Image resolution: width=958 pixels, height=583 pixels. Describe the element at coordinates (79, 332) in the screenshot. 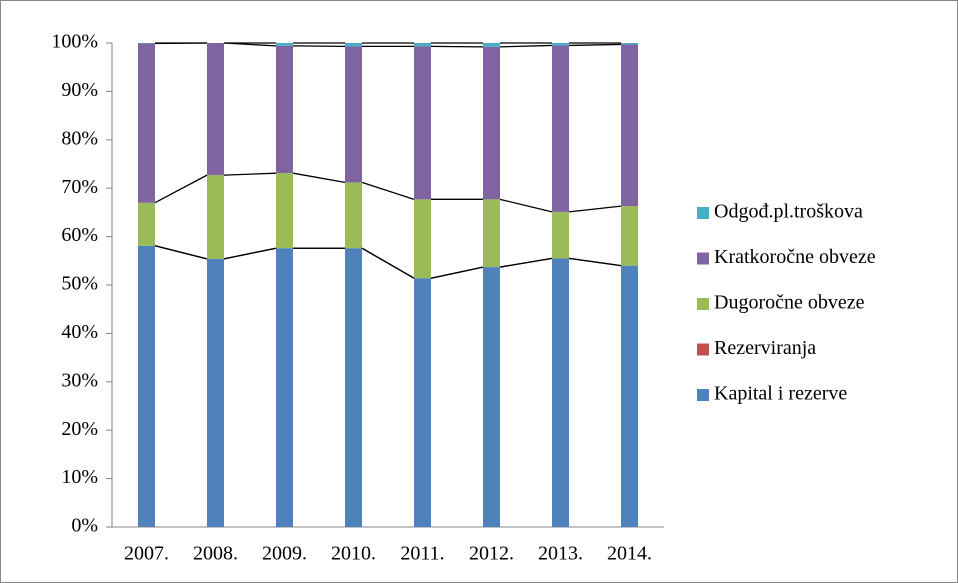

I see `y-tick-label: 40%` at that location.